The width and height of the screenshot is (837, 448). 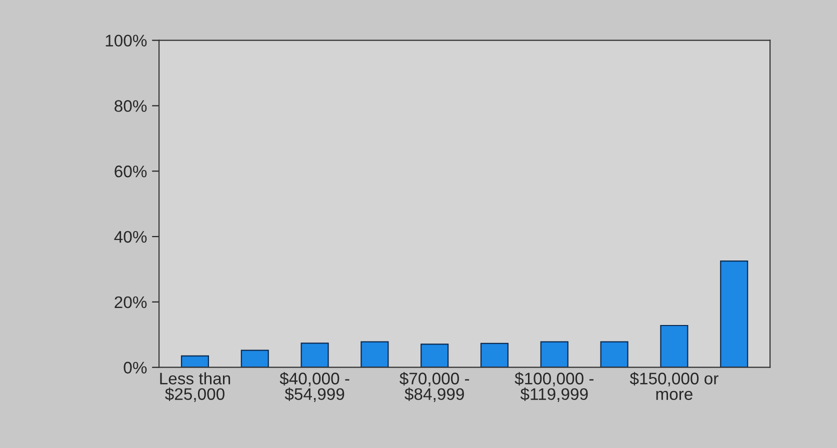 I want to click on y-tick-label: 60%, so click(x=130, y=172).